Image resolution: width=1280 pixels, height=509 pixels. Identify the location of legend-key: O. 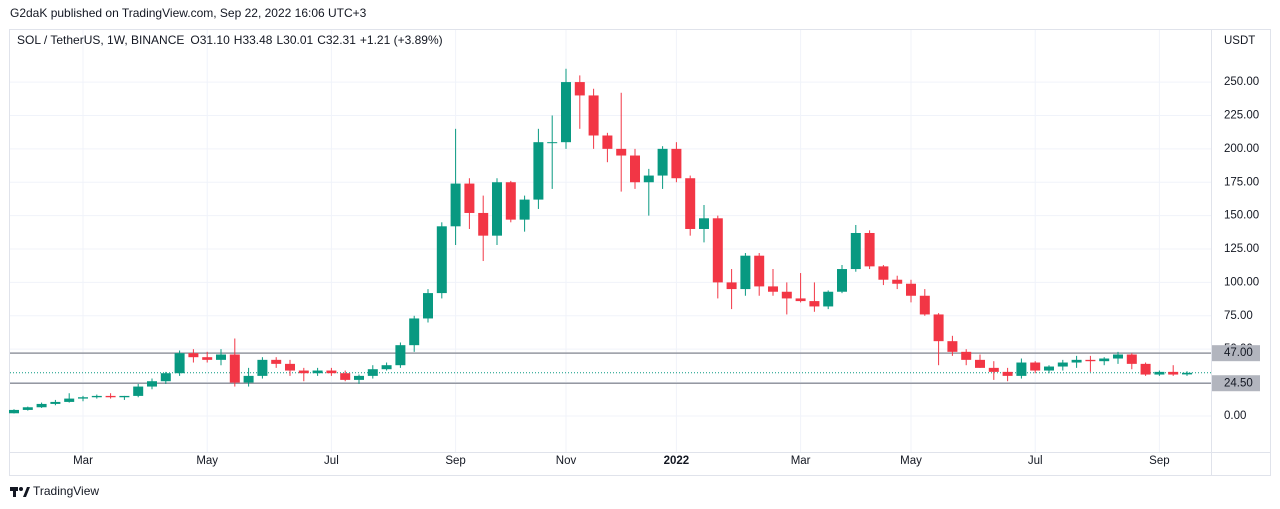
(194, 40).